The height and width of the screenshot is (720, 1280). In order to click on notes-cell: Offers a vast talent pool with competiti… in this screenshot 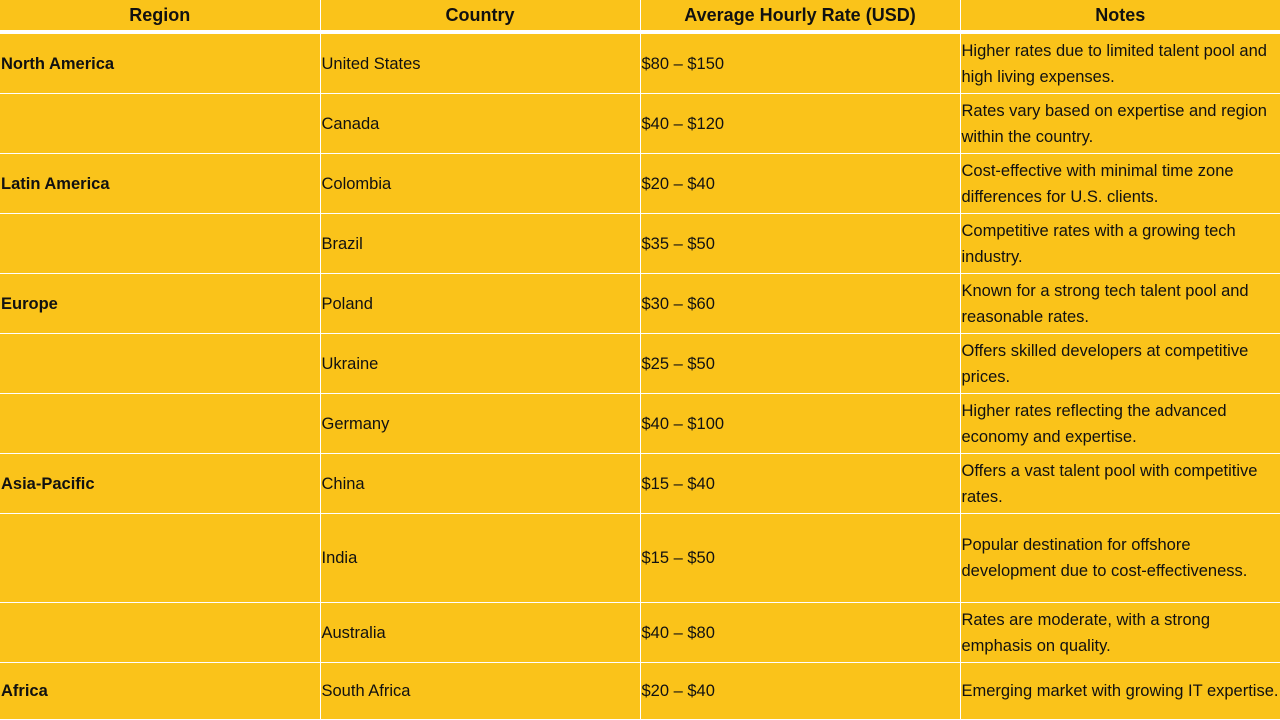, I will do `click(1119, 483)`.